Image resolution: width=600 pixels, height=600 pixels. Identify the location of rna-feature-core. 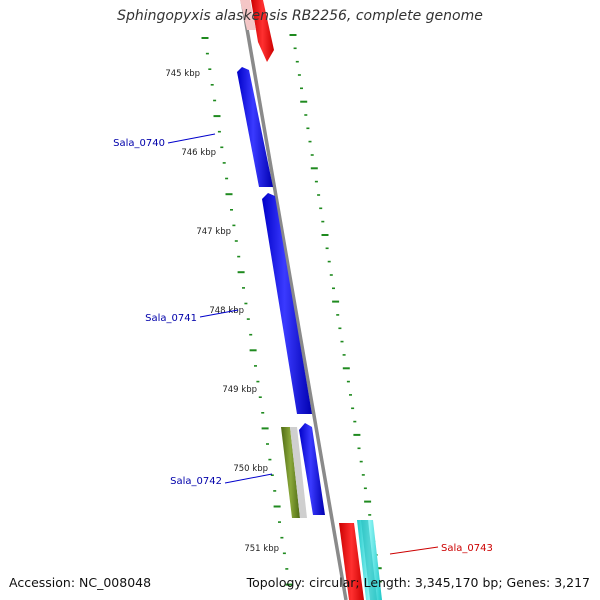
(369, 560).